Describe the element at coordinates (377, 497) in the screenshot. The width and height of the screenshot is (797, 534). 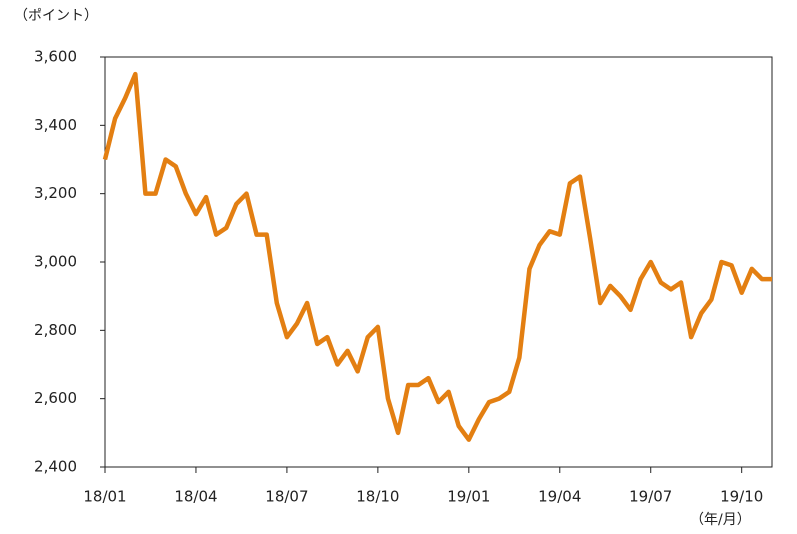
I see `x-tick-label: 18/10` at that location.